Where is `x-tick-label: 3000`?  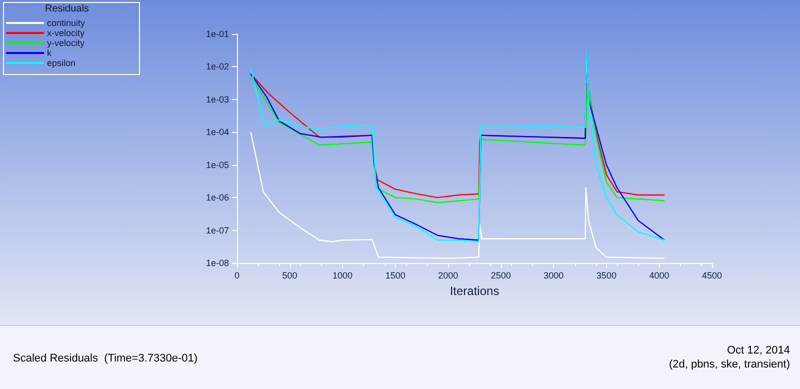
x-tick-label: 3000 is located at coordinates (554, 275).